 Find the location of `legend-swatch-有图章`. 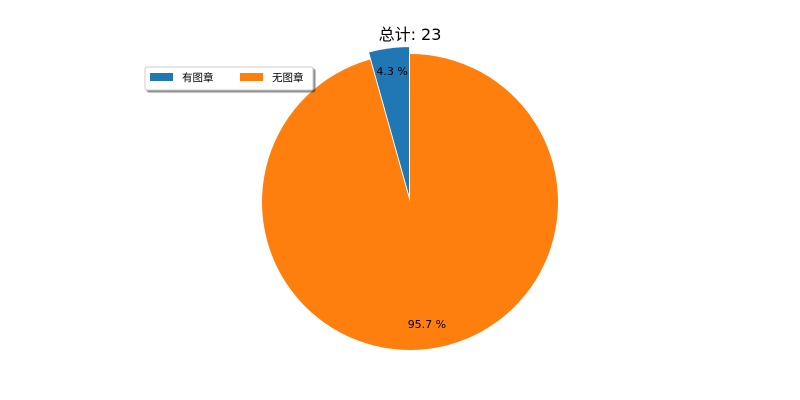

legend-swatch-有图章 is located at coordinates (161, 77).